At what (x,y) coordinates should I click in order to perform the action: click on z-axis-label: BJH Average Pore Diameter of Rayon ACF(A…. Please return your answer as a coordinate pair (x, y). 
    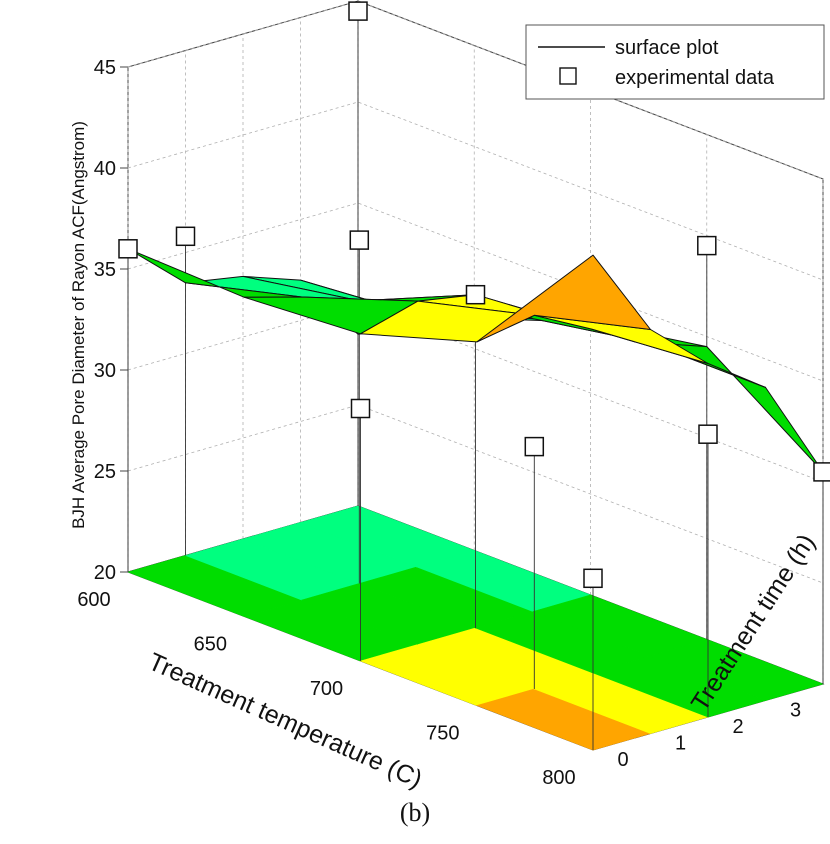
    Looking at the image, I should click on (78, 325).